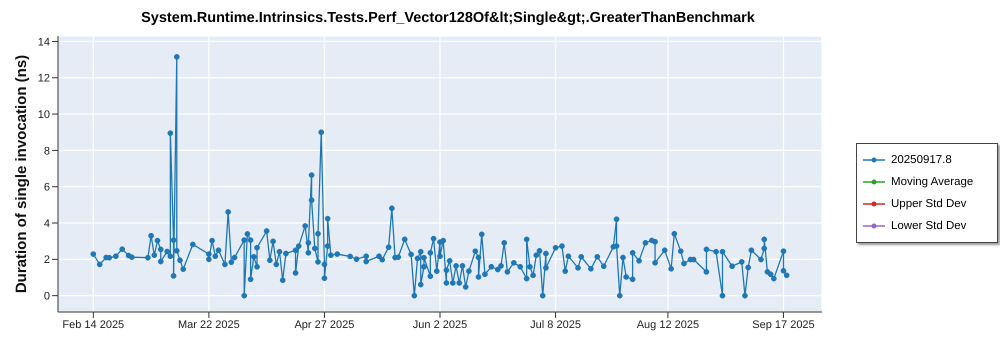  I want to click on y-tick-label: 14, so click(44, 42).